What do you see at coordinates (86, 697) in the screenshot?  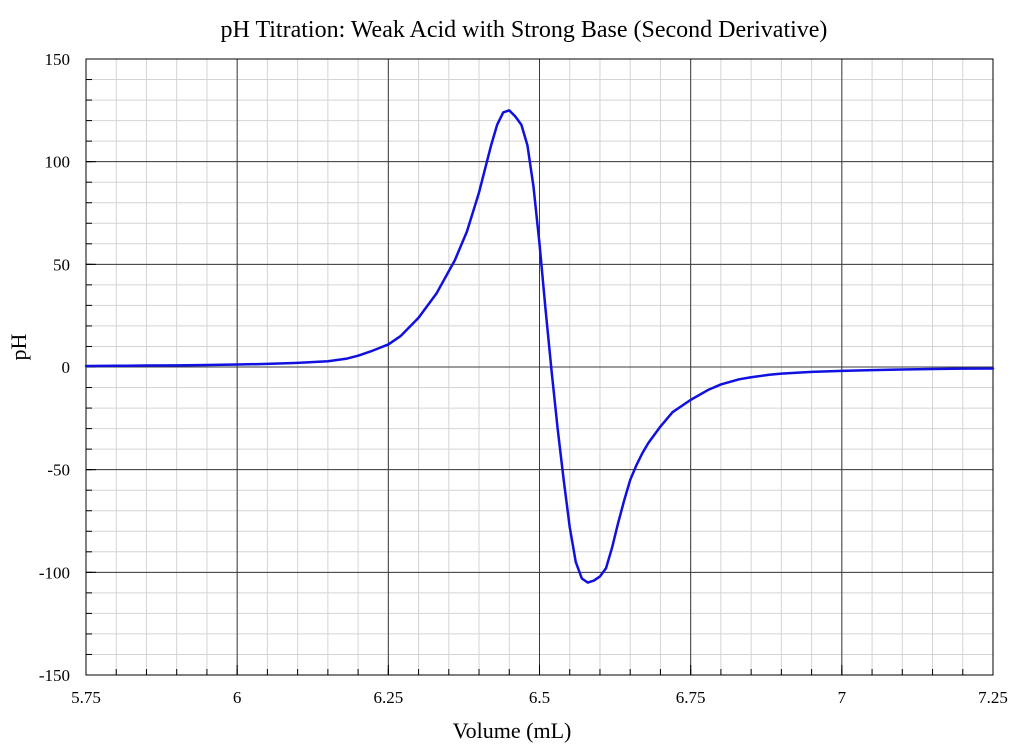 I see `x-tick-label: 5.75` at bounding box center [86, 697].